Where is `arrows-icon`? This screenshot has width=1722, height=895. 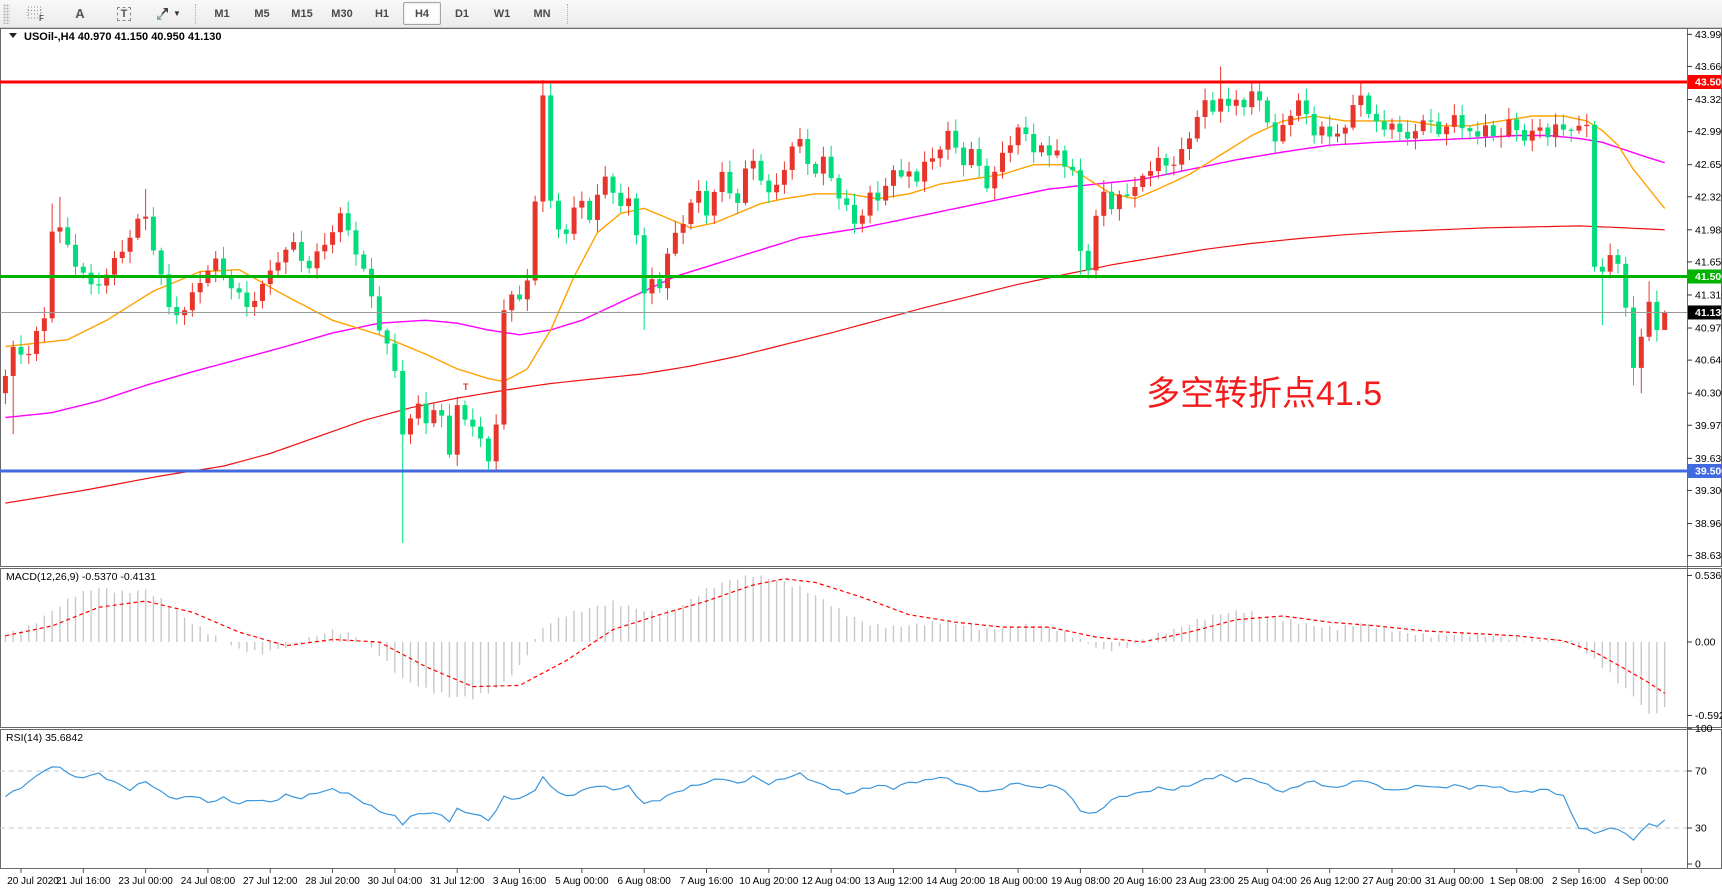 arrows-icon is located at coordinates (163, 13).